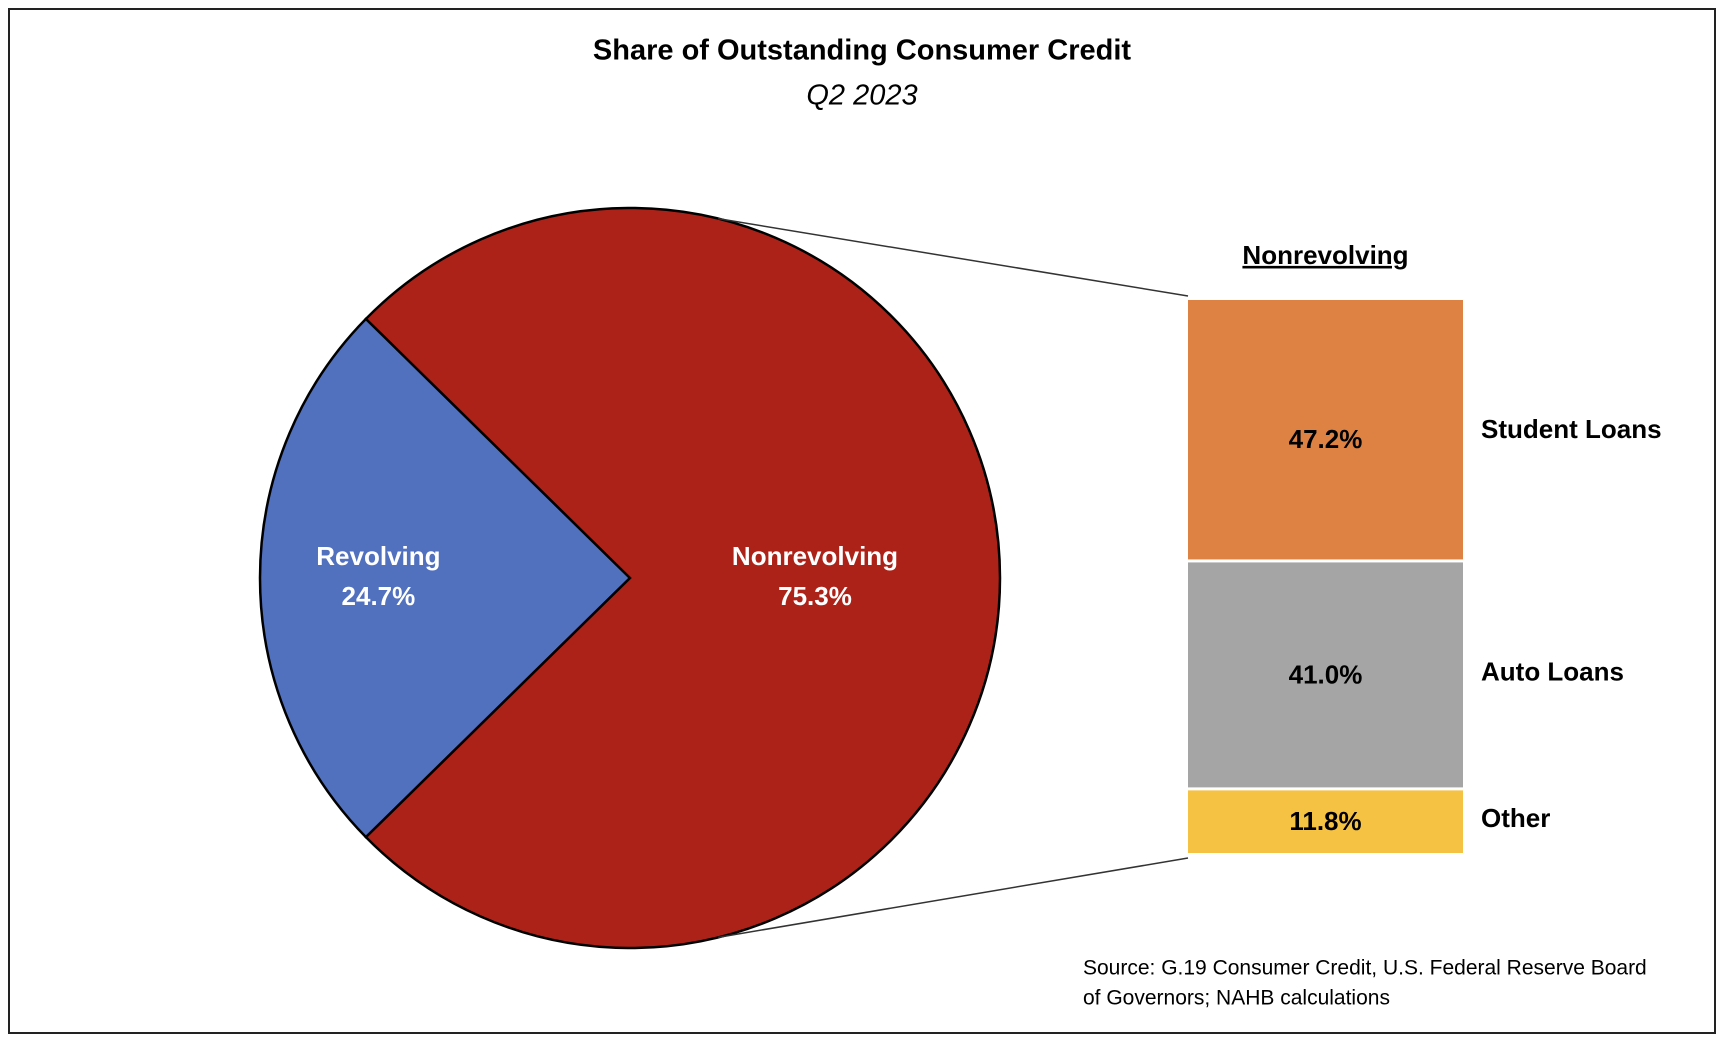  I want to click on bar-title: Nonrevolving, so click(1325, 255).